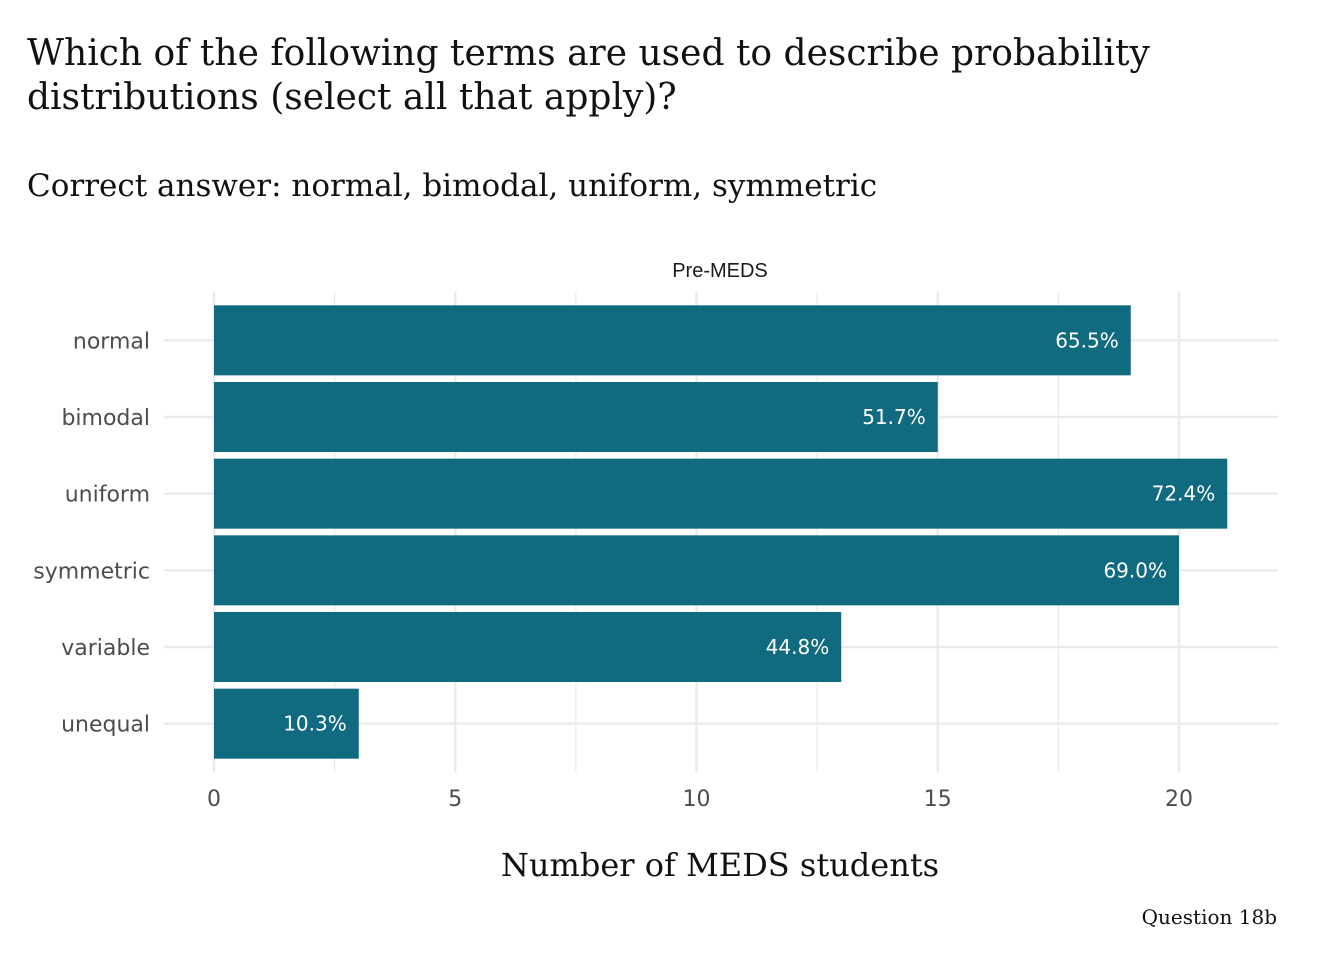 This screenshot has width=1344, height=960. Describe the element at coordinates (576, 417) in the screenshot. I see `bar-bimodal` at that location.